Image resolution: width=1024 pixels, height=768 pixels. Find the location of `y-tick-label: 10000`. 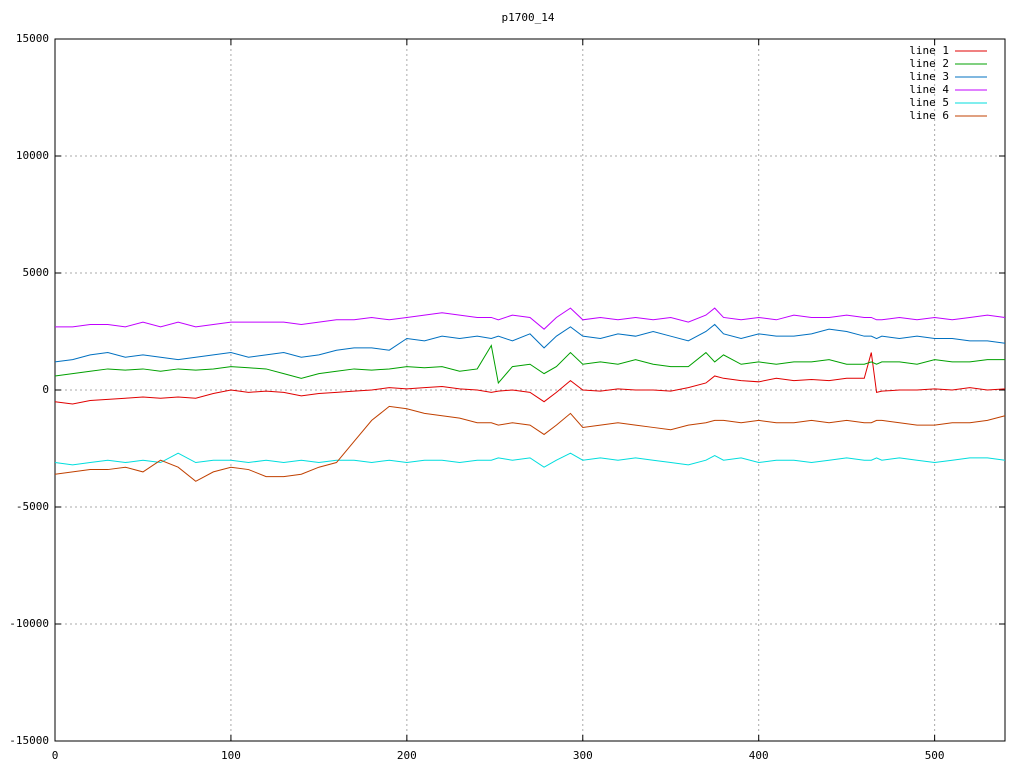

y-tick-label: 10000 is located at coordinates (32, 155).